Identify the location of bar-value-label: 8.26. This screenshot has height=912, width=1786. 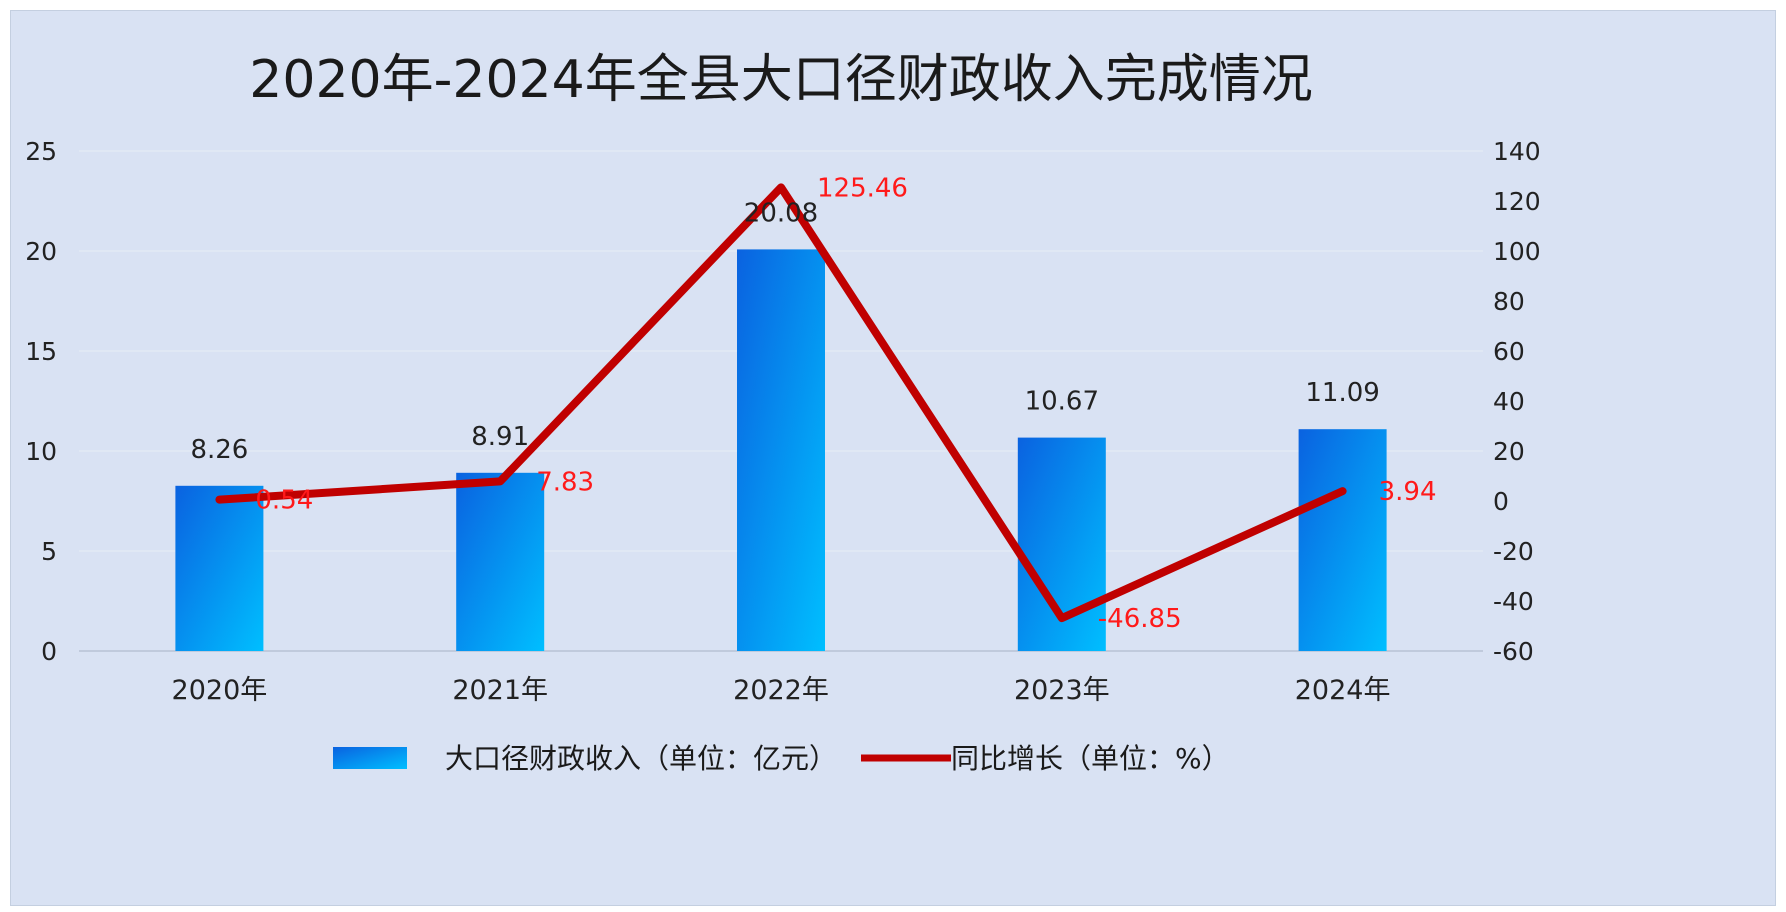
(219, 450).